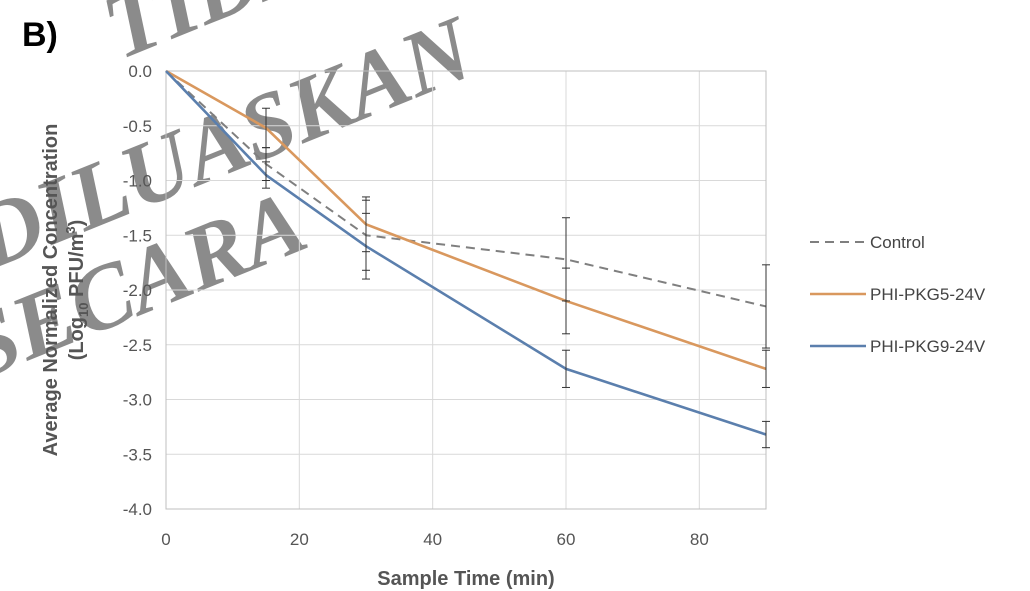 The image size is (1030, 591). I want to click on legend-label: Control, so click(897, 242).